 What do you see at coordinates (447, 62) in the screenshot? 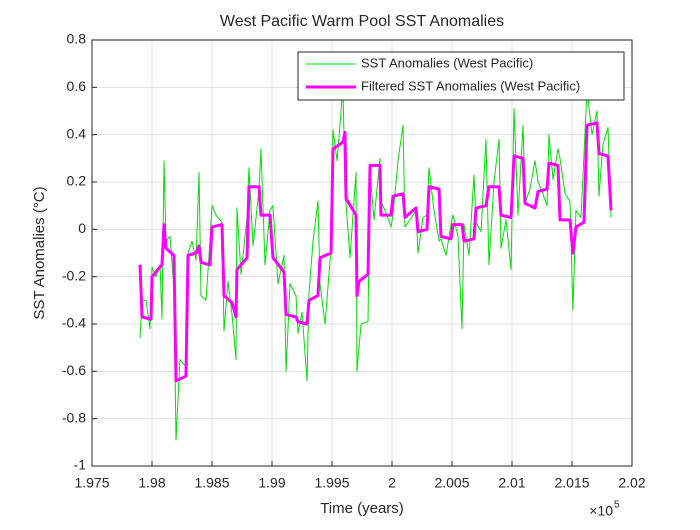
I see `legend-label: SST Anomalies (West Pacific)` at bounding box center [447, 62].